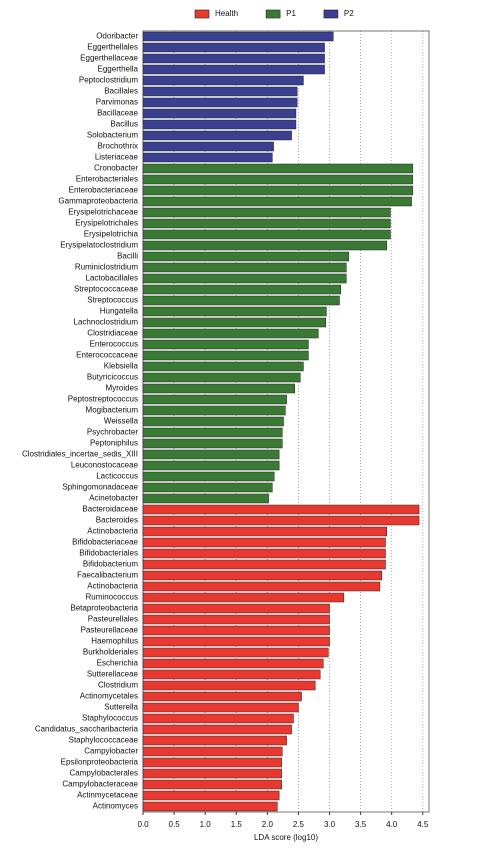  I want to click on y-tick-label: Lactobacillales, so click(112, 278).